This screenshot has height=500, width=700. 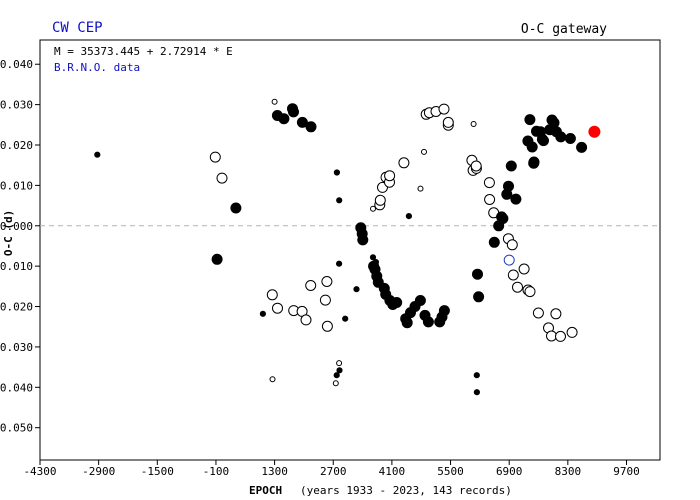 I want to click on y-tick-label: -0.030, so click(x=16, y=347).